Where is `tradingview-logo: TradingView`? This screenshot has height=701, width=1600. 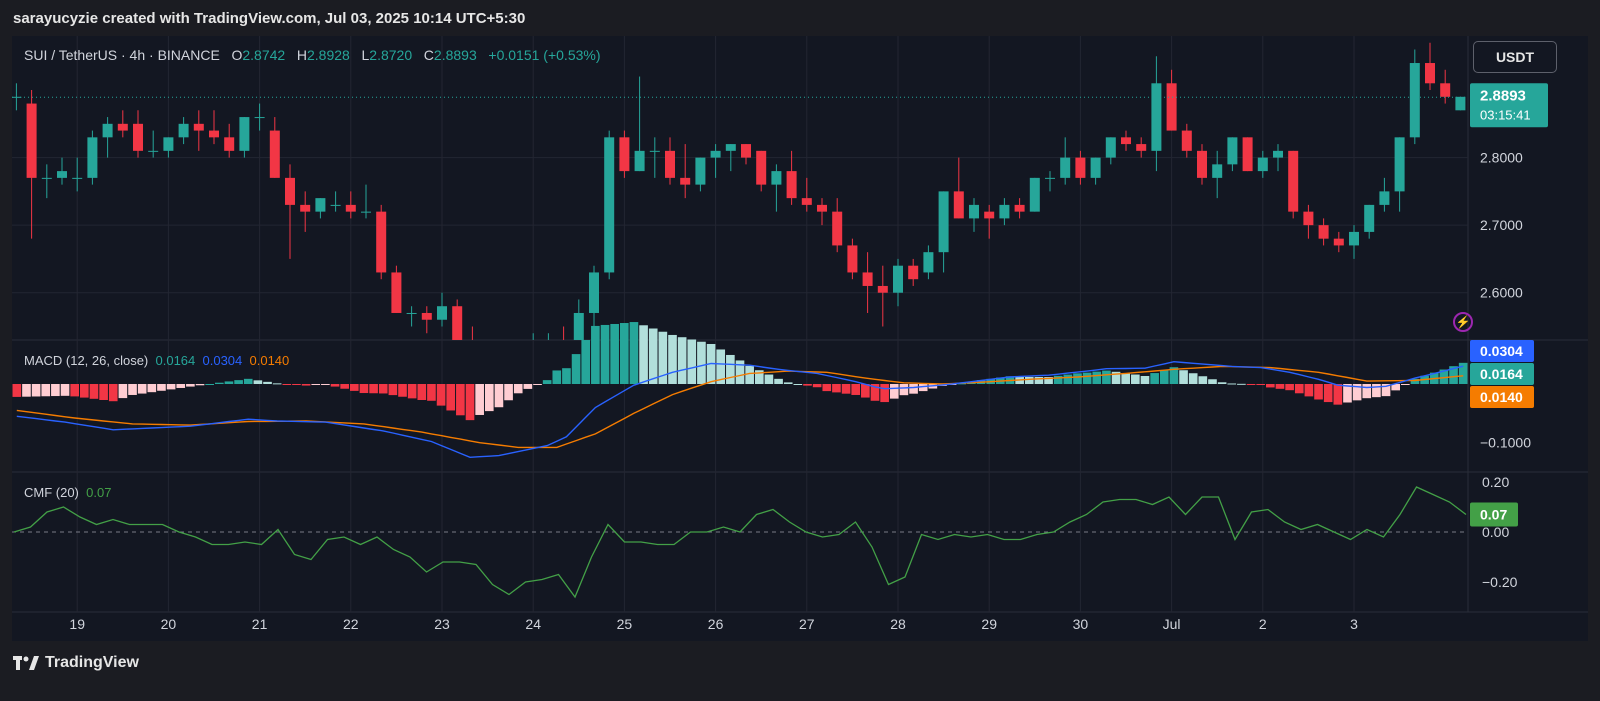
tradingview-logo: TradingView is located at coordinates (76, 663).